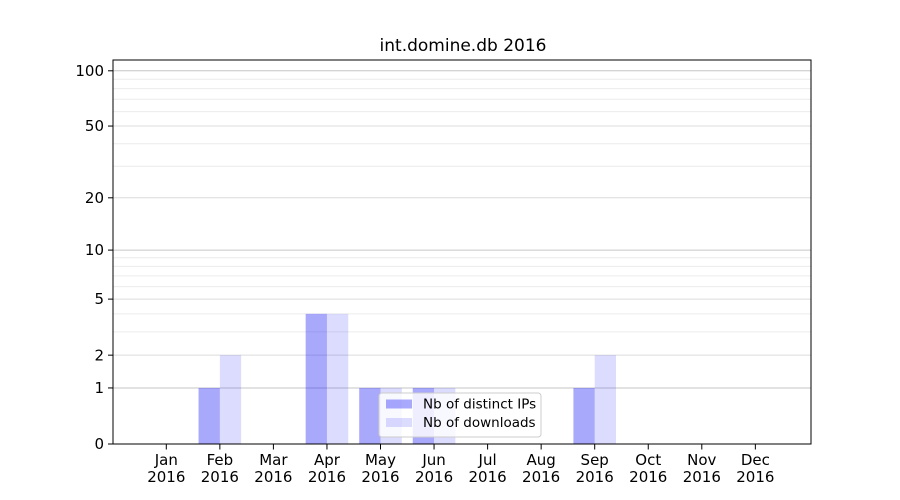  I want to click on legend: Nb of distinct IPs Nb of downloads, so click(460, 415).